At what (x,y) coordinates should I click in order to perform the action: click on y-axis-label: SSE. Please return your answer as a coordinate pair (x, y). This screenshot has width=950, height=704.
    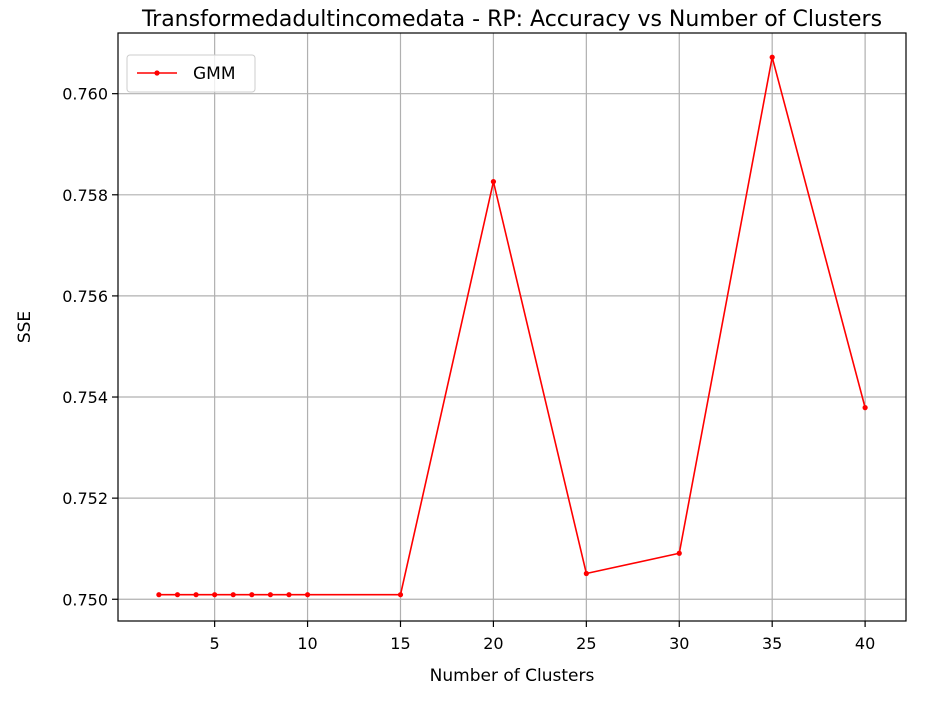
    Looking at the image, I should click on (25, 327).